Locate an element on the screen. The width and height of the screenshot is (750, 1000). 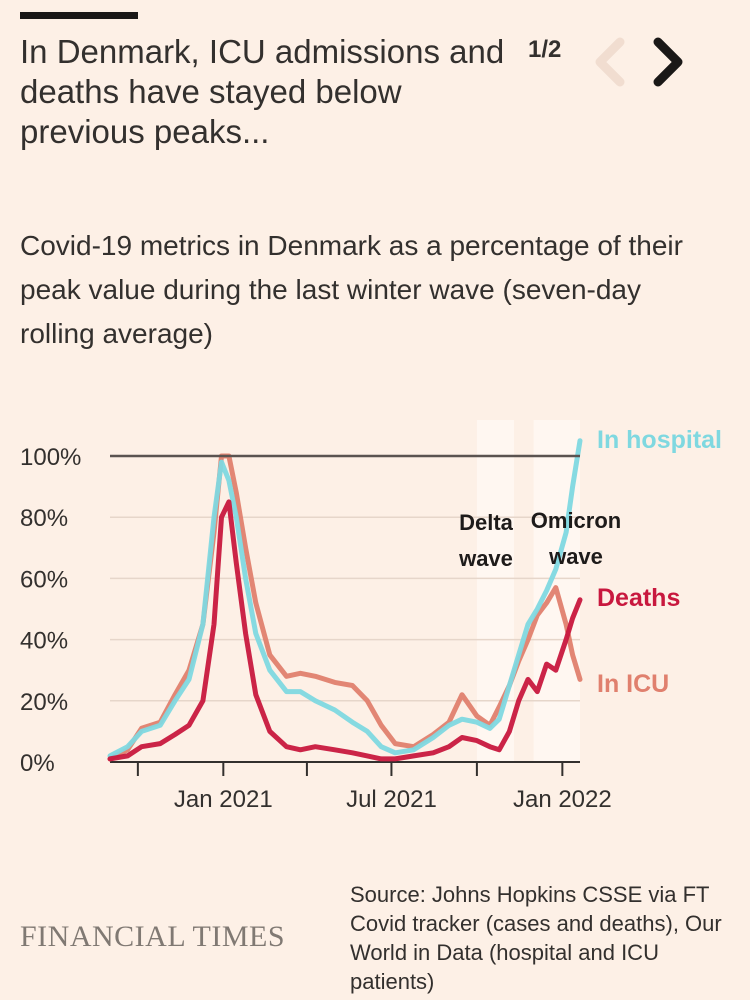
wave-annotations: Delta wave Omicron wave is located at coordinates (539, 539).